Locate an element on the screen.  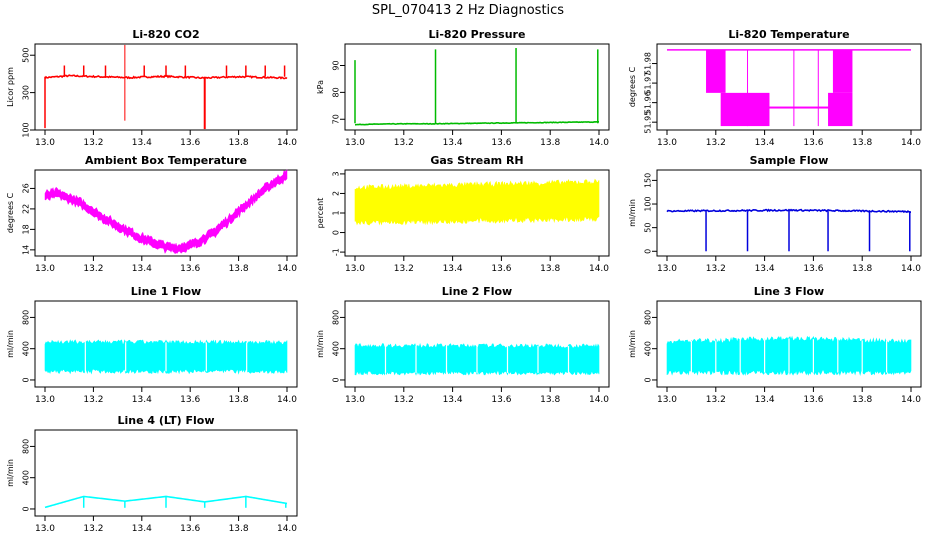
chart-title: Li-820 Pressure is located at coordinates (477, 34).